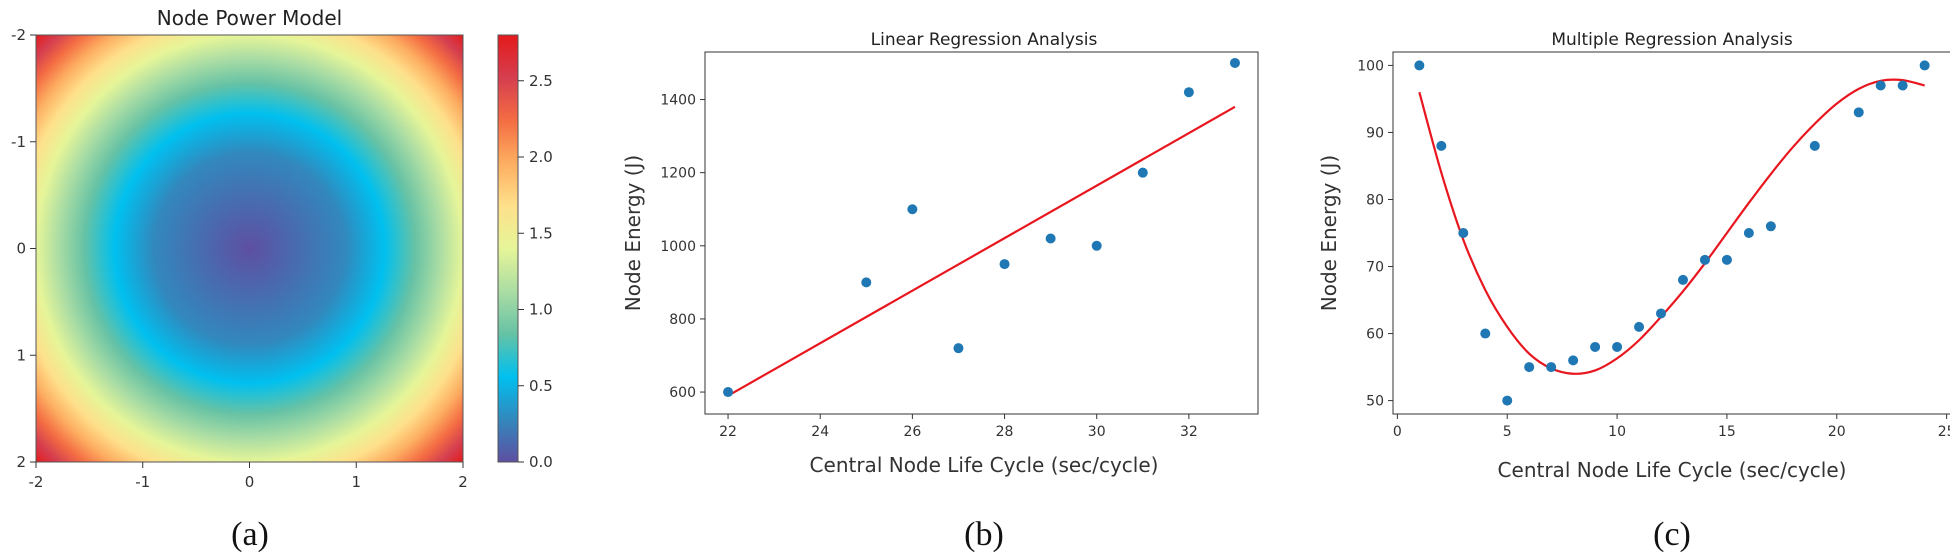 The image size is (1950, 559). What do you see at coordinates (678, 247) in the screenshot?
I see `linear-y-tick-label: 1000` at bounding box center [678, 247].